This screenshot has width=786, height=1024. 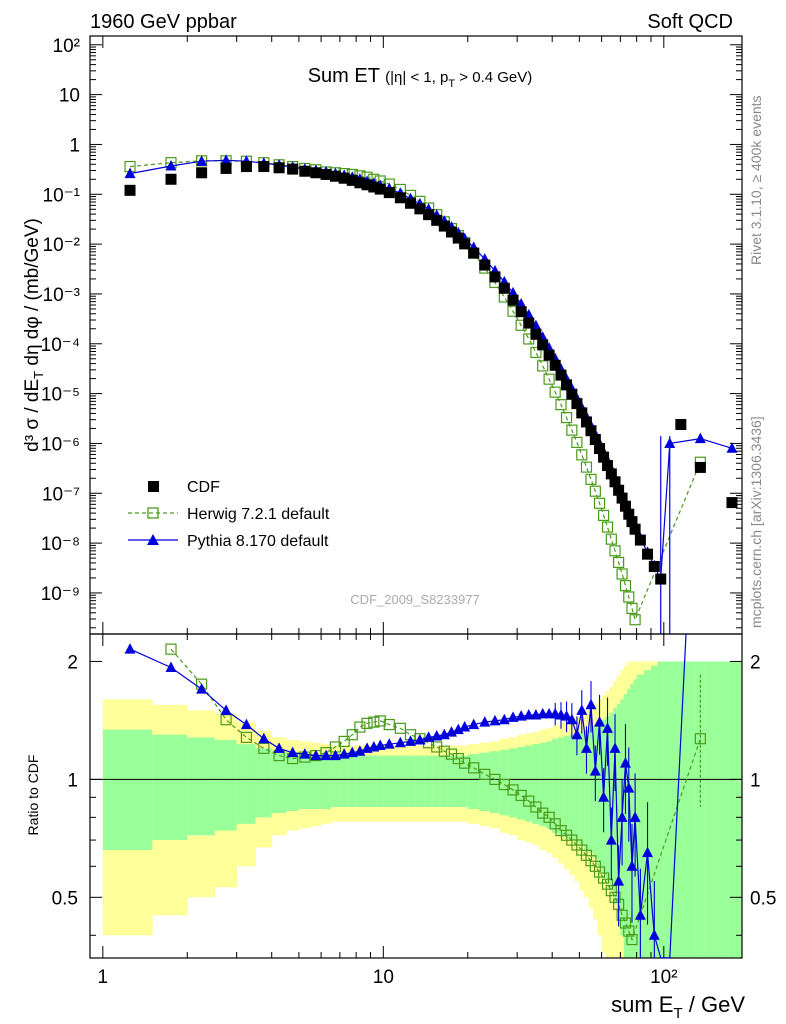 What do you see at coordinates (203, 487) in the screenshot?
I see `legend-cdf-label: CDF` at bounding box center [203, 487].